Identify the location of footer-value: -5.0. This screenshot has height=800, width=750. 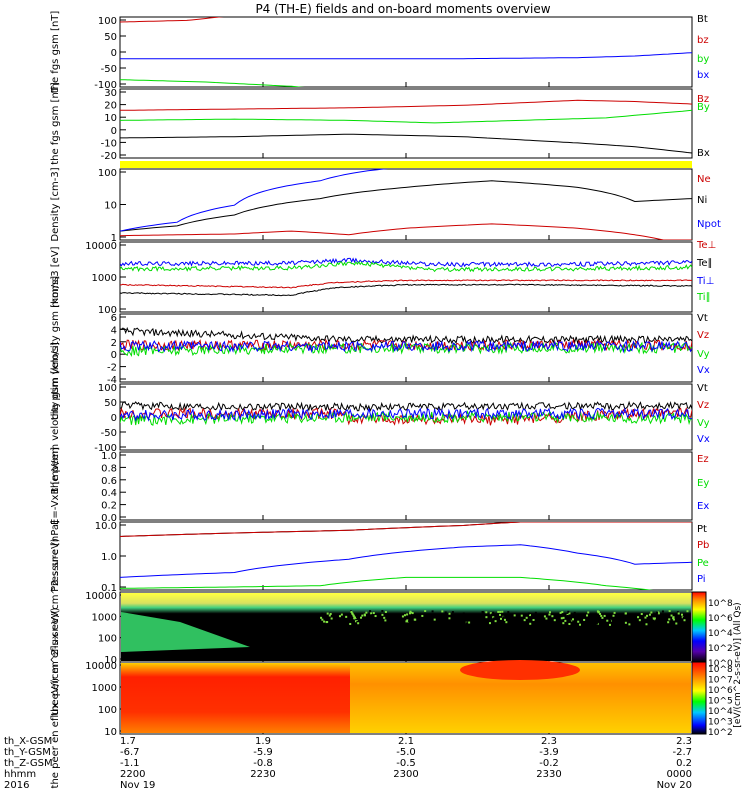
(406, 752).